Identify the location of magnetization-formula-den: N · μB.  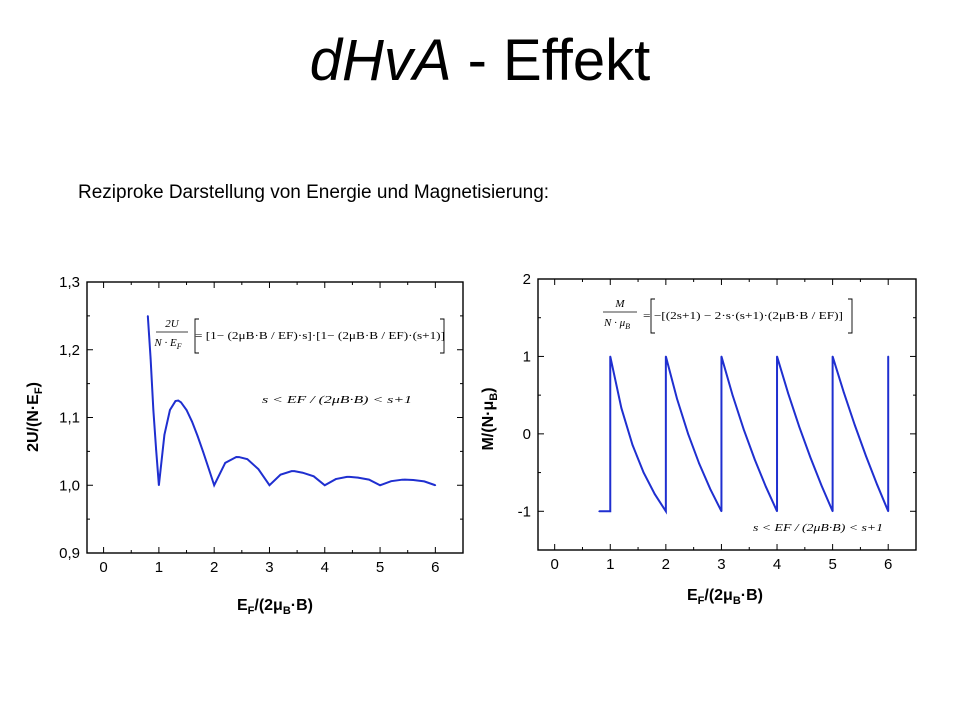
(616, 324).